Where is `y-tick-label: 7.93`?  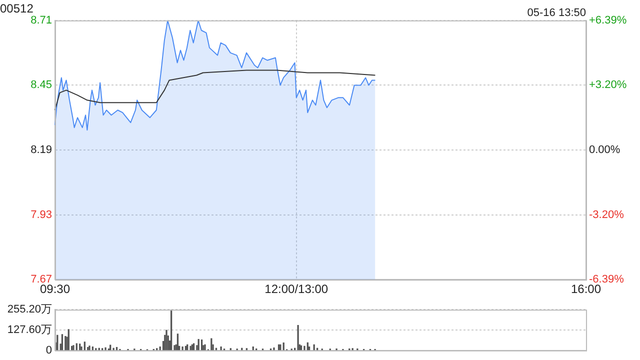
y-tick-label: 7.93 is located at coordinates (41, 214).